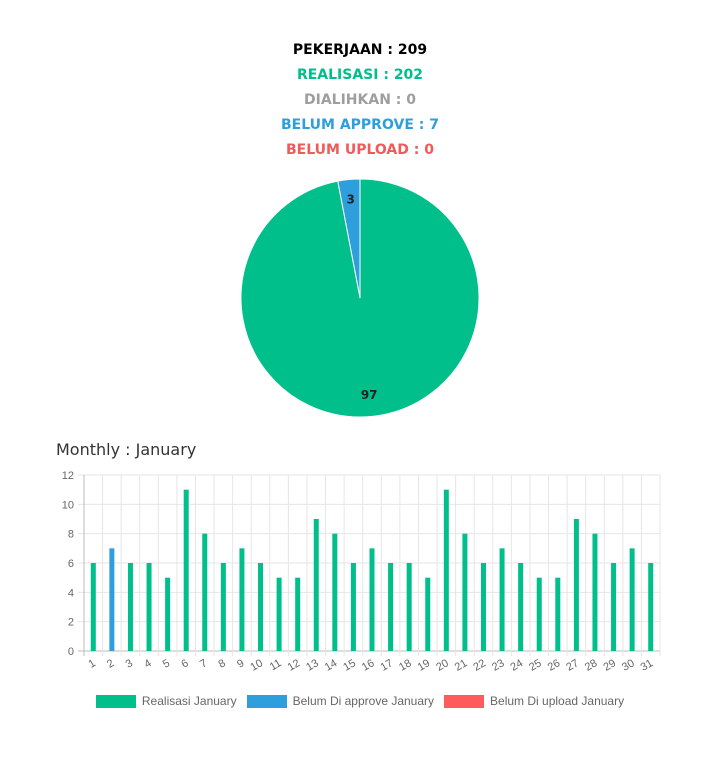 Image resolution: width=720 pixels, height=763 pixels. I want to click on bar-chart-title: Monthly : January, so click(126, 449).